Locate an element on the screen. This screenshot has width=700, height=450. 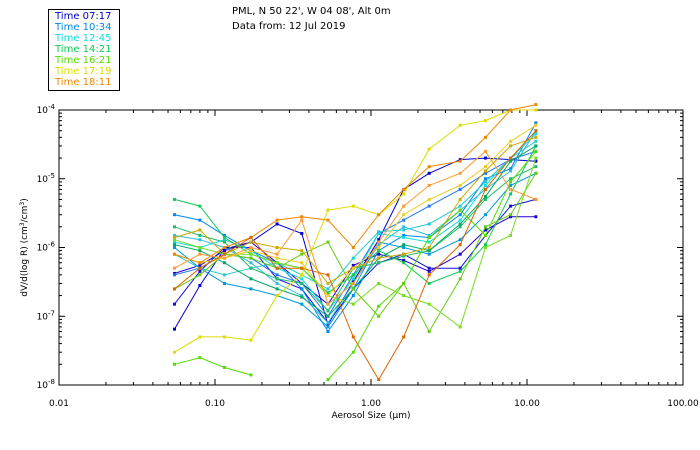
legend-entry: Time 07:17 is located at coordinates (83, 16).